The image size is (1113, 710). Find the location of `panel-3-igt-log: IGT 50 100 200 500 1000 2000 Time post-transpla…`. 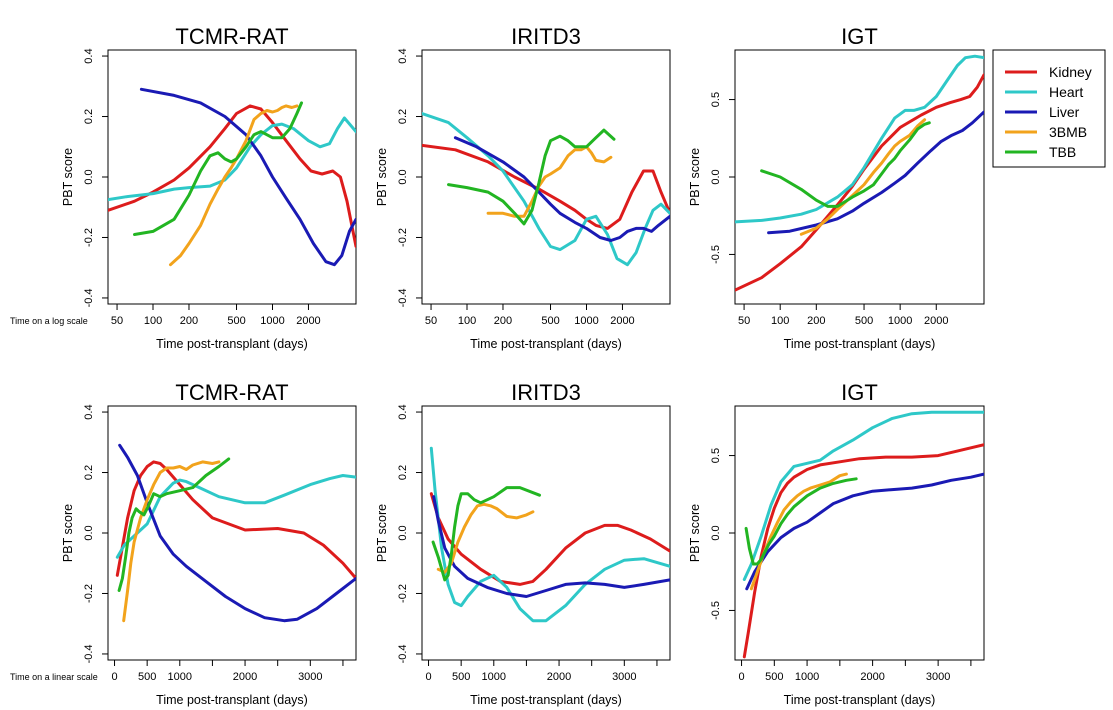

panel-3-igt-log: IGT 50 100 200 500 1000 2000 Time post-transpla… is located at coordinates (836, 187).